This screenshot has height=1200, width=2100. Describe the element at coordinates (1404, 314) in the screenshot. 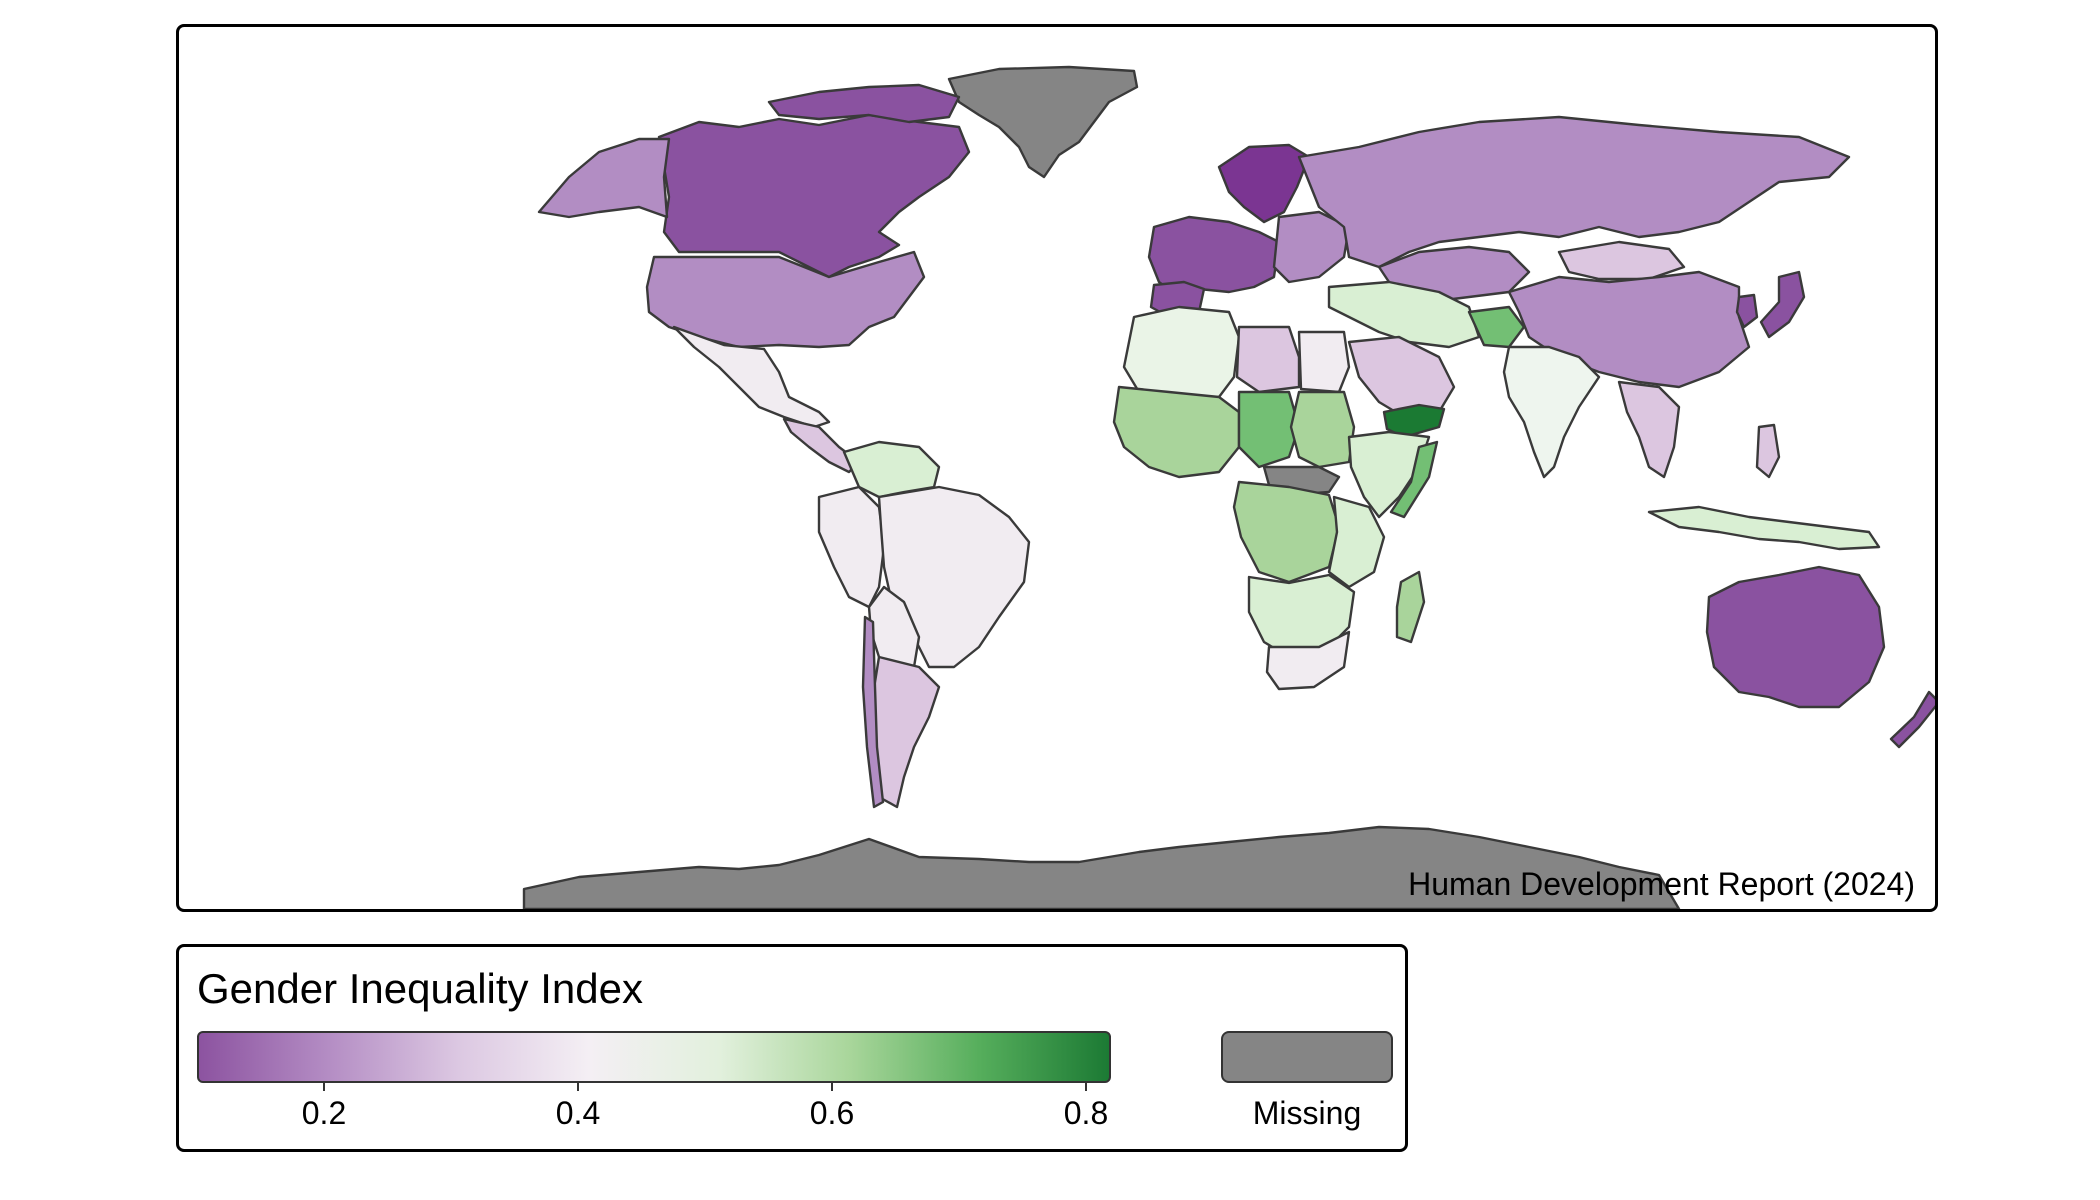

I see `turkey-iran` at that location.